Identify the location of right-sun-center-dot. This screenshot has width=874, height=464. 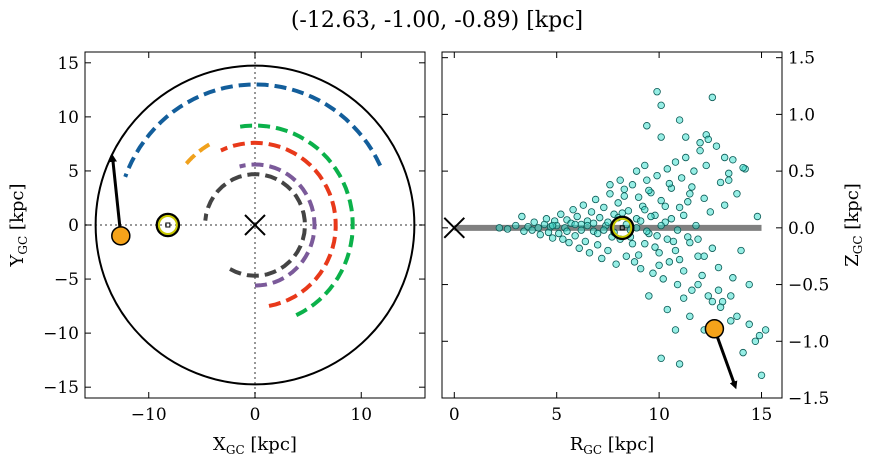
(622, 228).